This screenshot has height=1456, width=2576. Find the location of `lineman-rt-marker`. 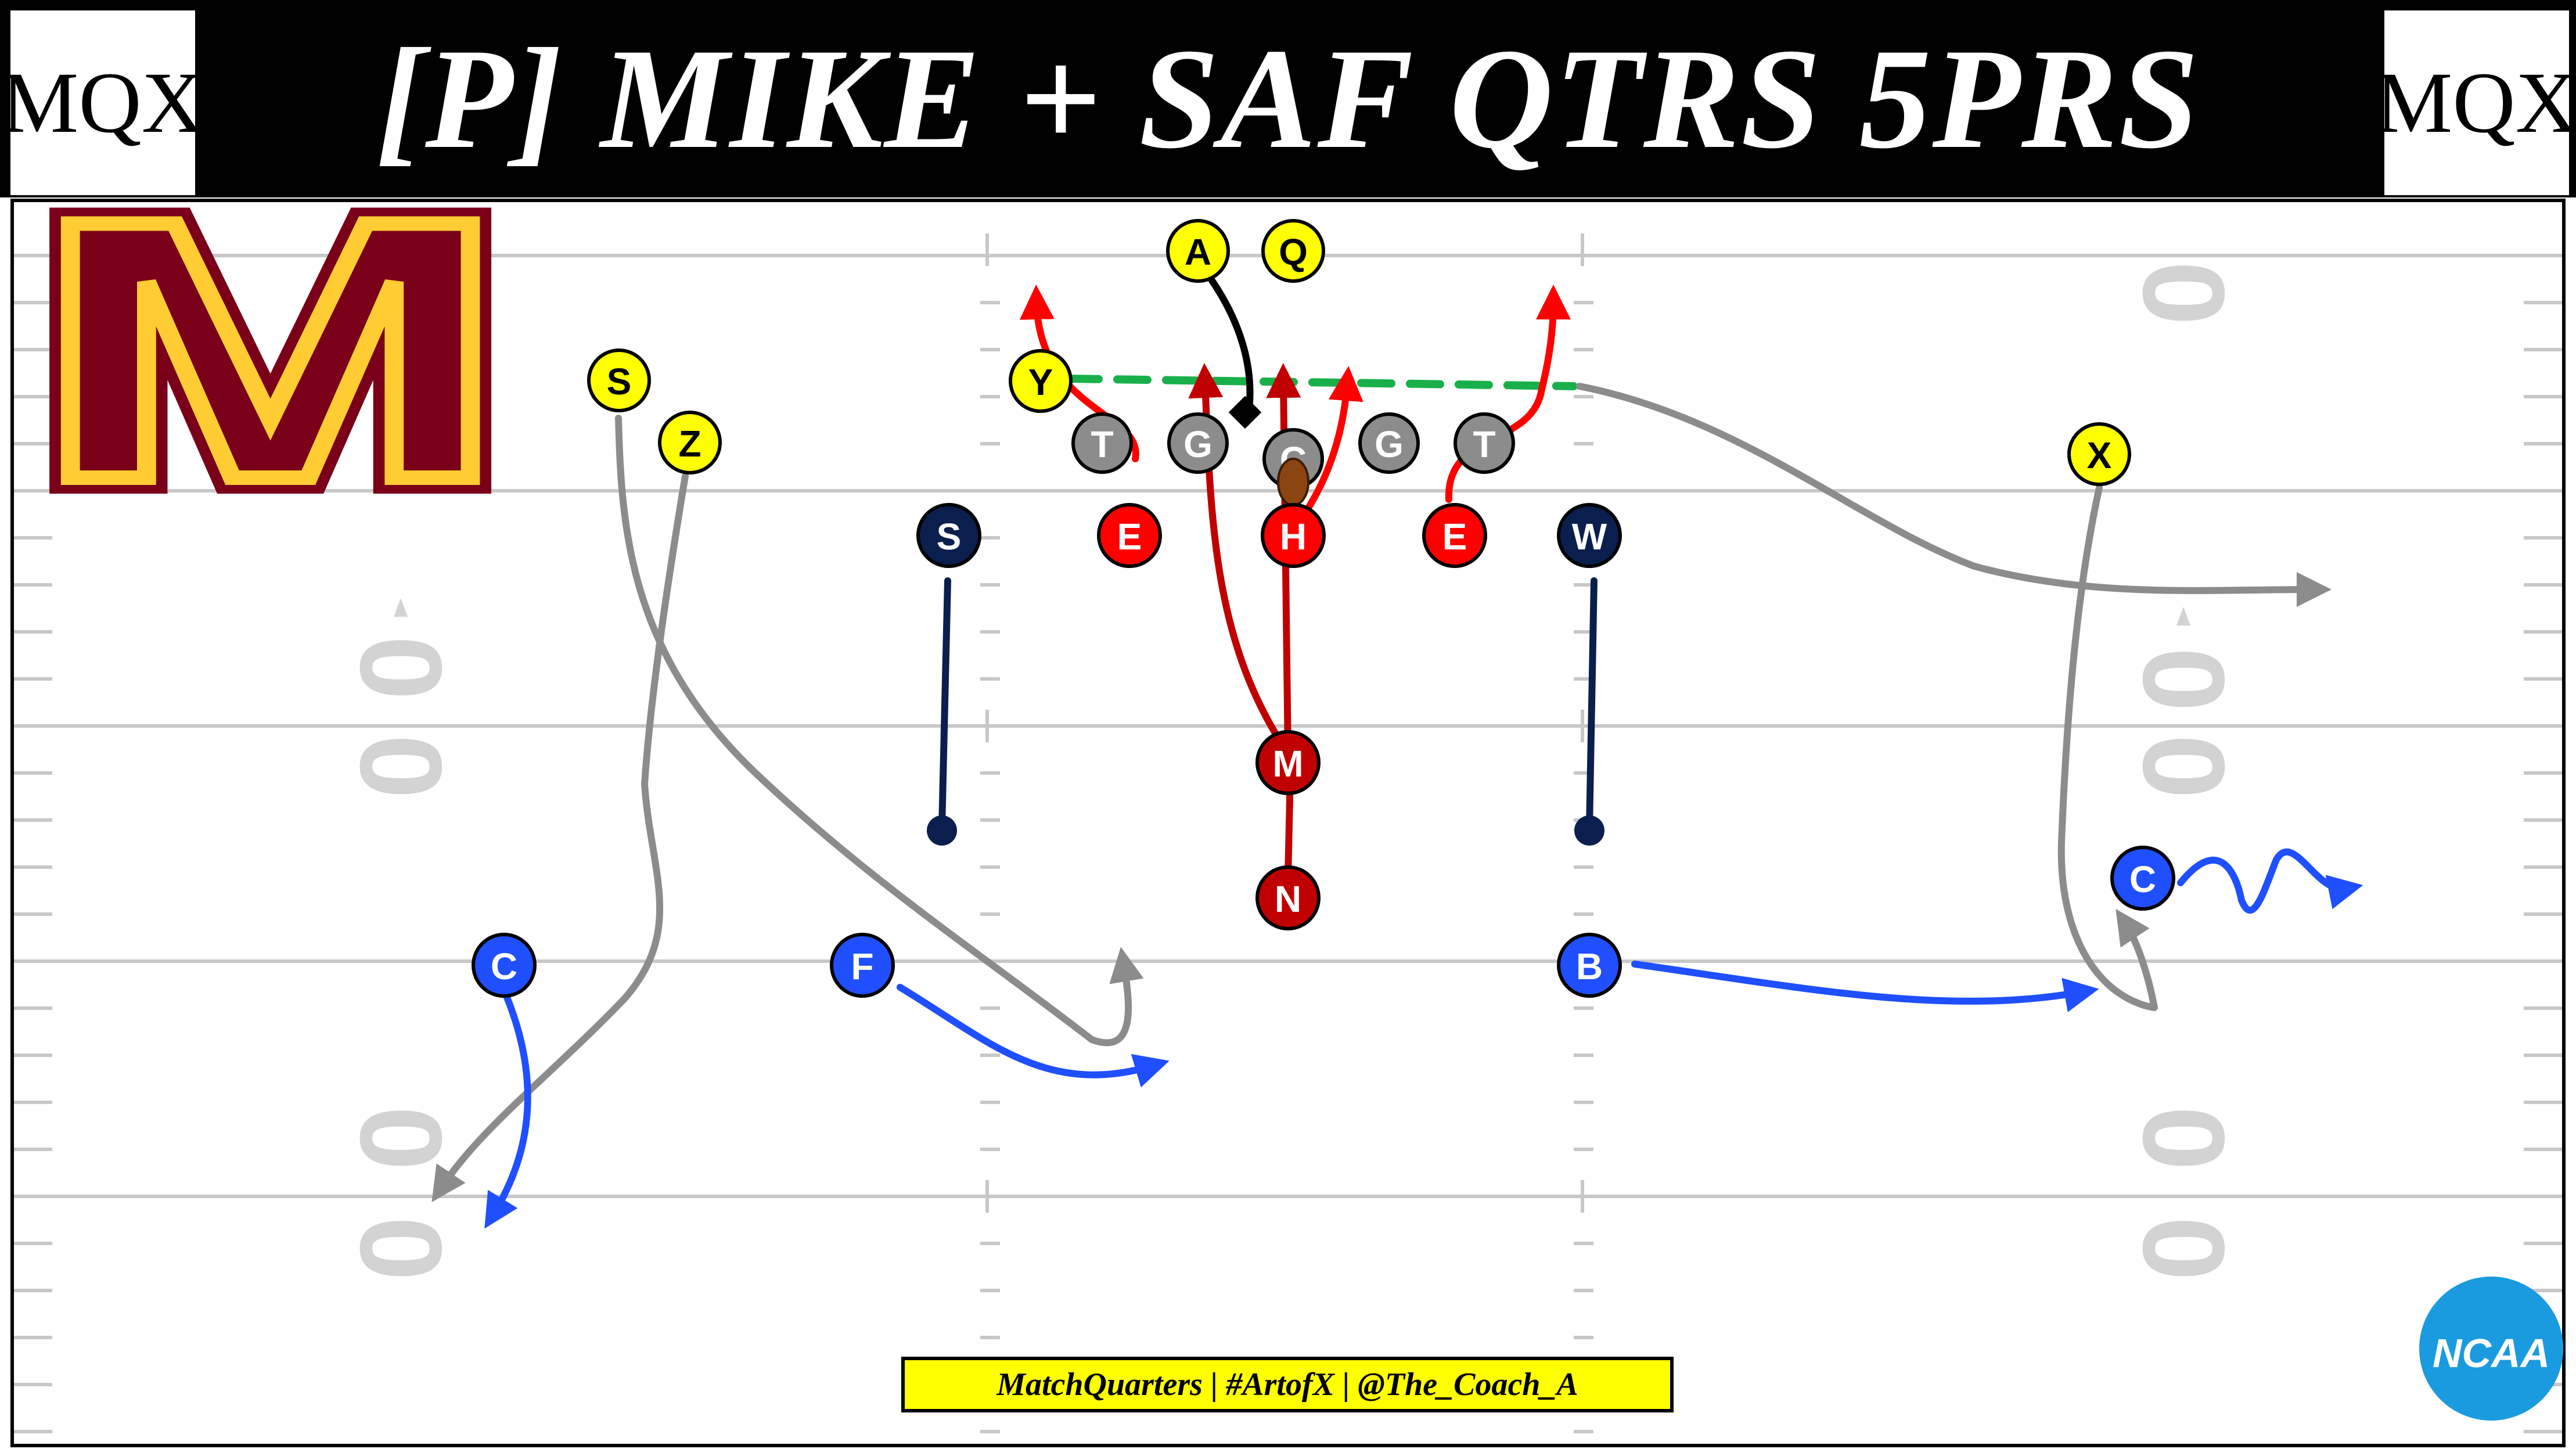

lineman-rt-marker is located at coordinates (1484, 443).